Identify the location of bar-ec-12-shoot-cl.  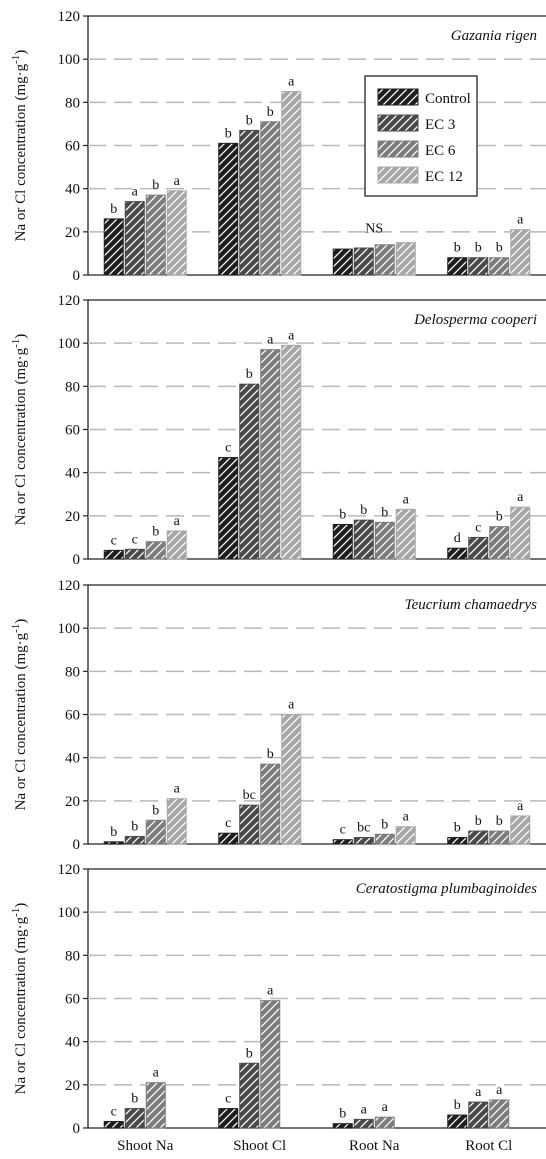
(291, 452).